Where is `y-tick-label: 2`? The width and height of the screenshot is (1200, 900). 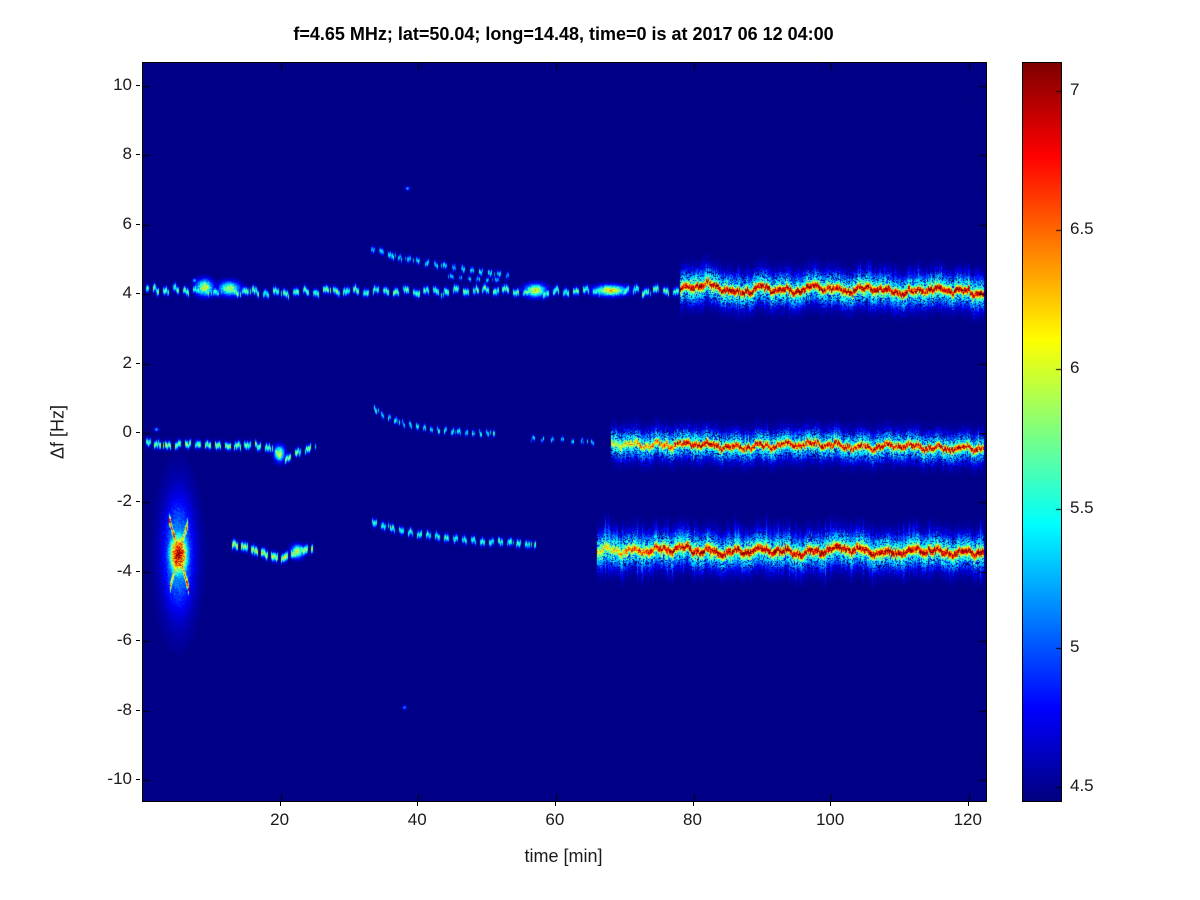
y-tick-label: 2 is located at coordinates (127, 362).